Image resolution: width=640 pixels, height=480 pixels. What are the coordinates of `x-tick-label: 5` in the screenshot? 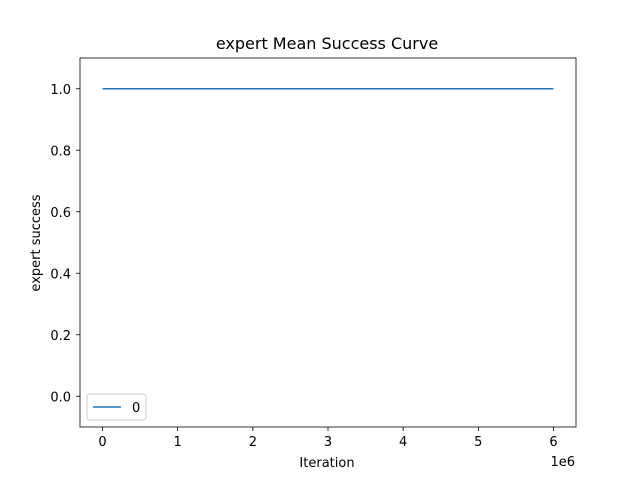 It's located at (478, 442).